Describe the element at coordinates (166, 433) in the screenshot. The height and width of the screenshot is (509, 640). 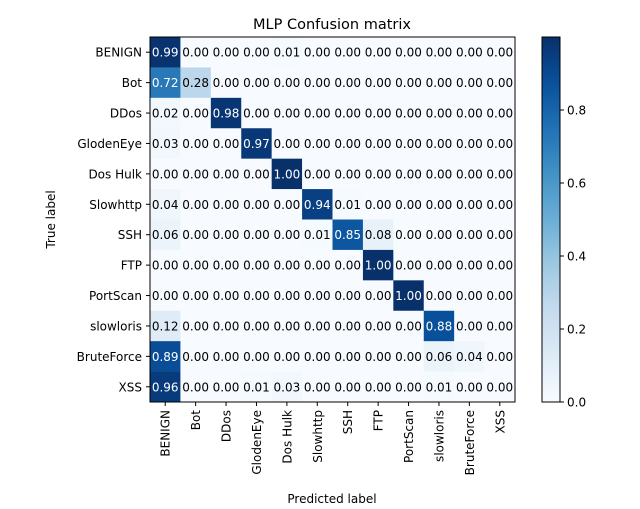
I see `x-tick-label: BENIGN` at that location.